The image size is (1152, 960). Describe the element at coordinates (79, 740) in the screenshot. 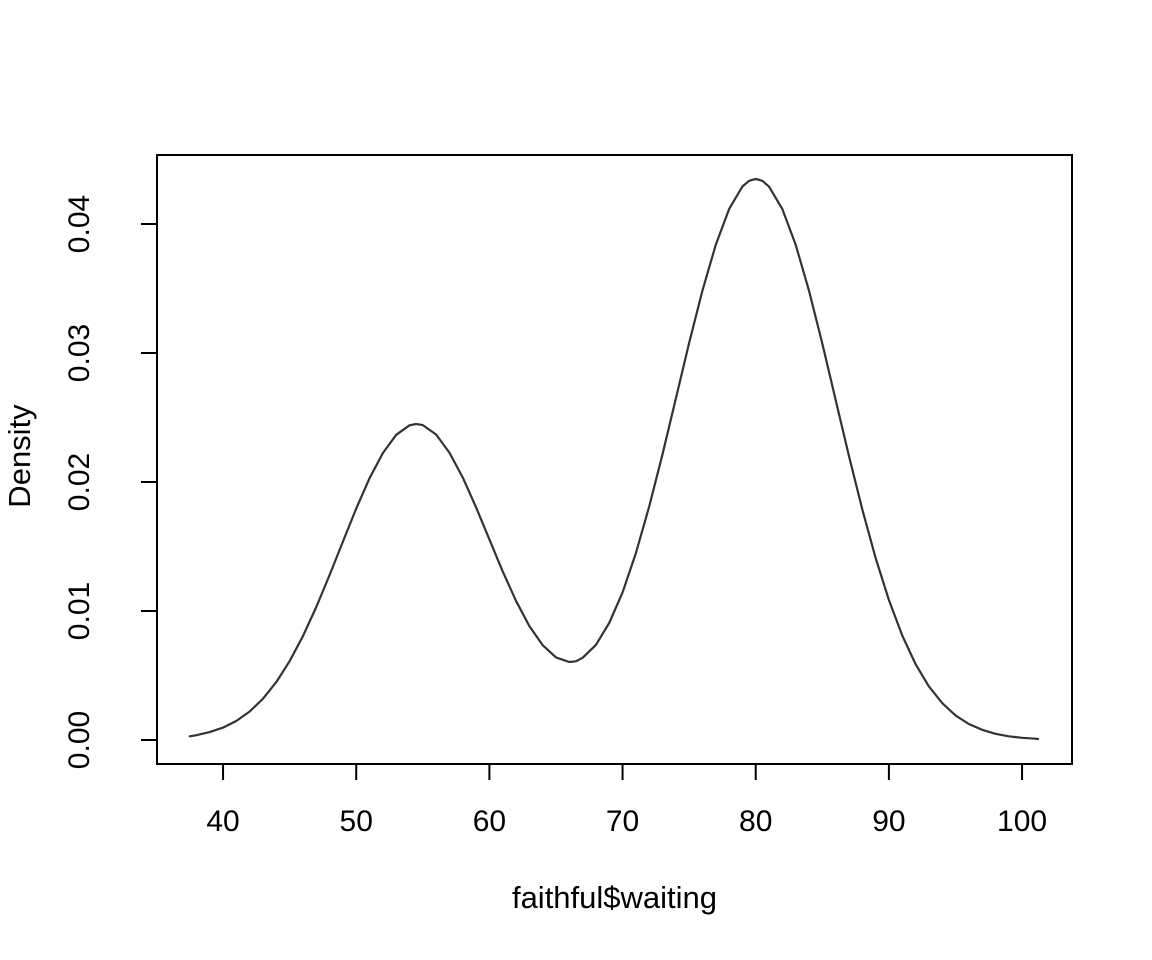

I see `y-axis-tick-label: 0.00` at that location.